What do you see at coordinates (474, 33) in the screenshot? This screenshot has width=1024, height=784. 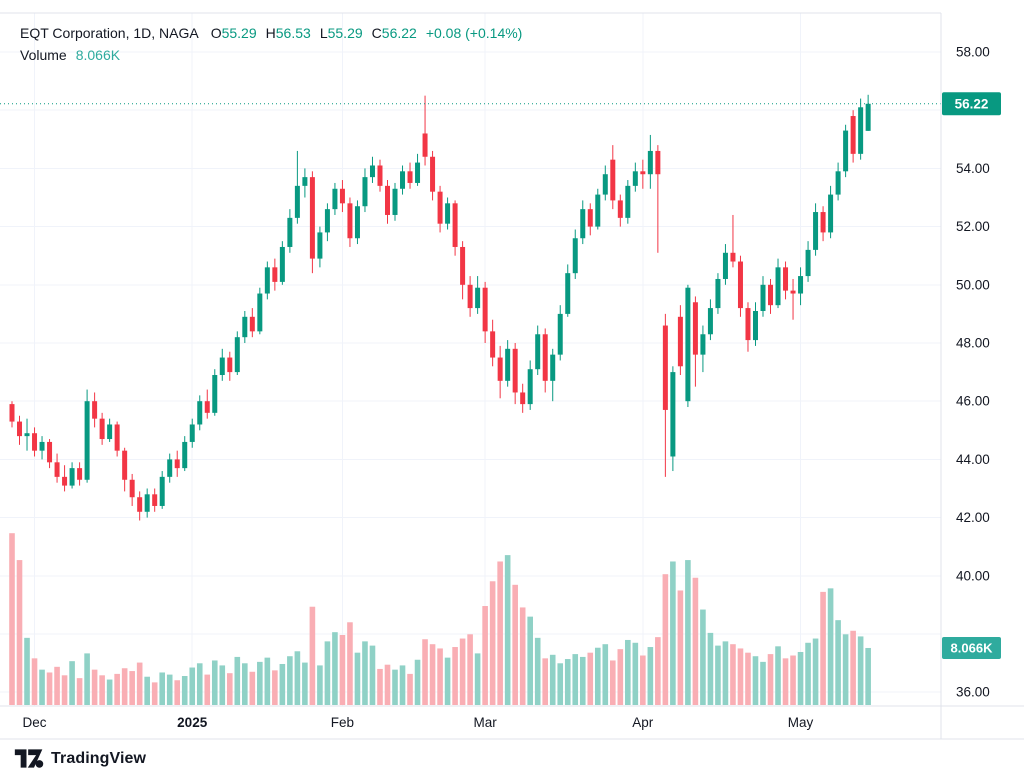 I see `price-change: +0.08 (+0.14%)` at bounding box center [474, 33].